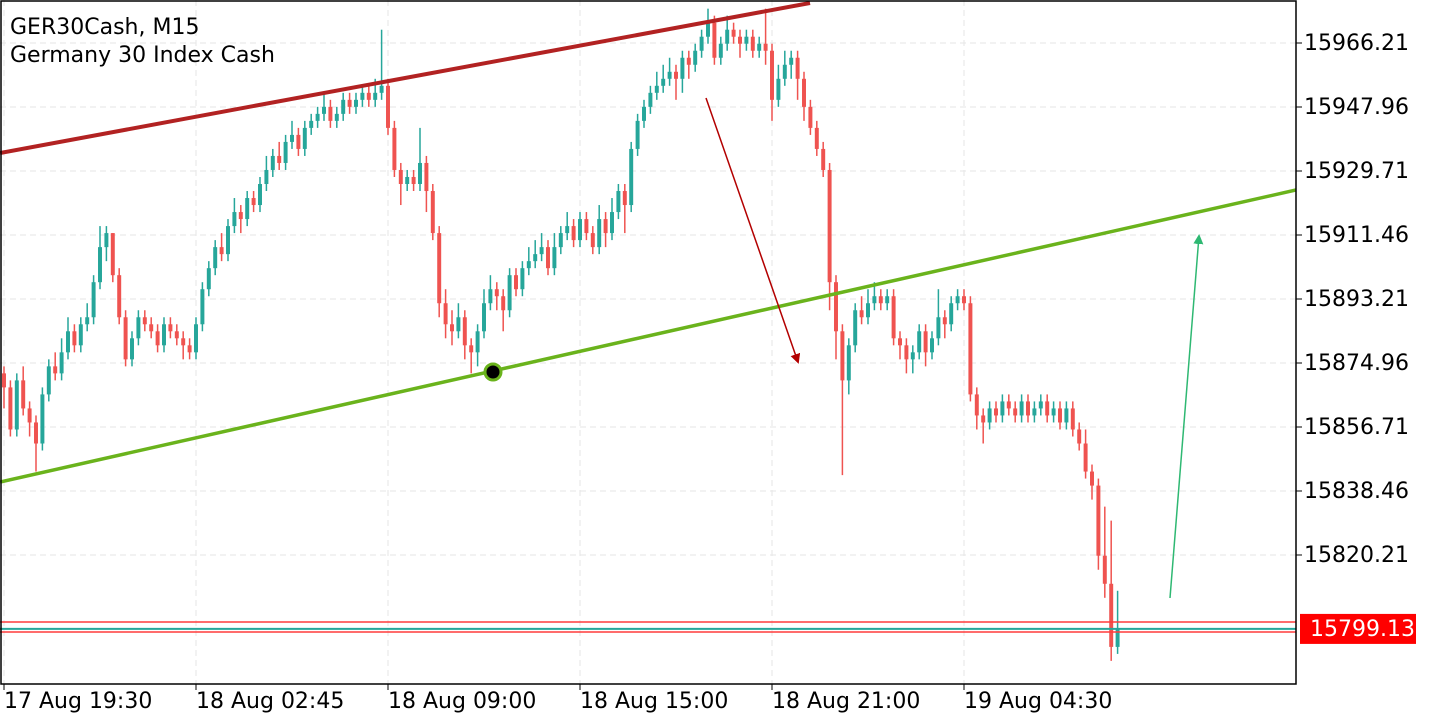 Image resolution: width=1440 pixels, height=720 pixels. I want to click on y-tick-label: 15911.46, so click(1356, 235).